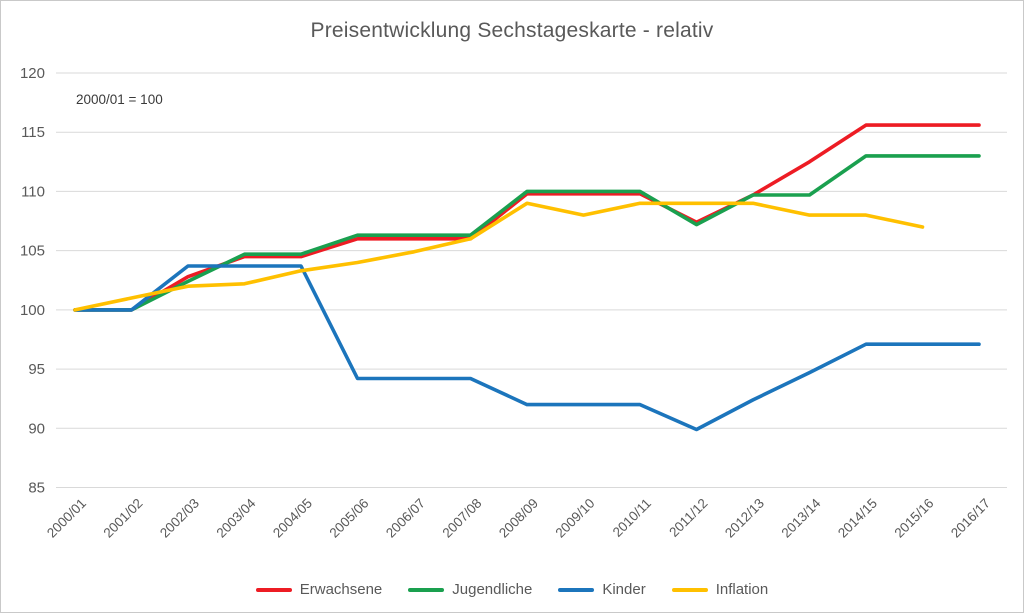 The width and height of the screenshot is (1024, 613). I want to click on x-axis-label: 2007/08, so click(461, 518).